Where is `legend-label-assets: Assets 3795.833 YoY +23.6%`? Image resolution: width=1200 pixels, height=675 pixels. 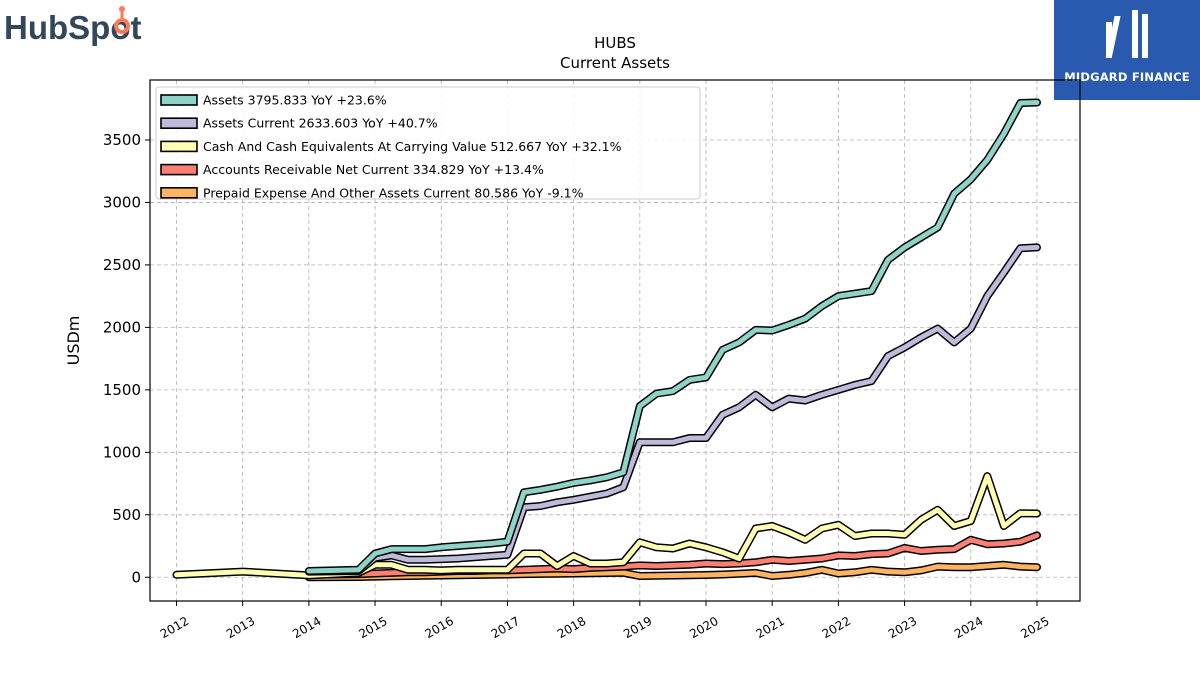
legend-label-assets: Assets 3795.833 YoY +23.6% is located at coordinates (295, 100).